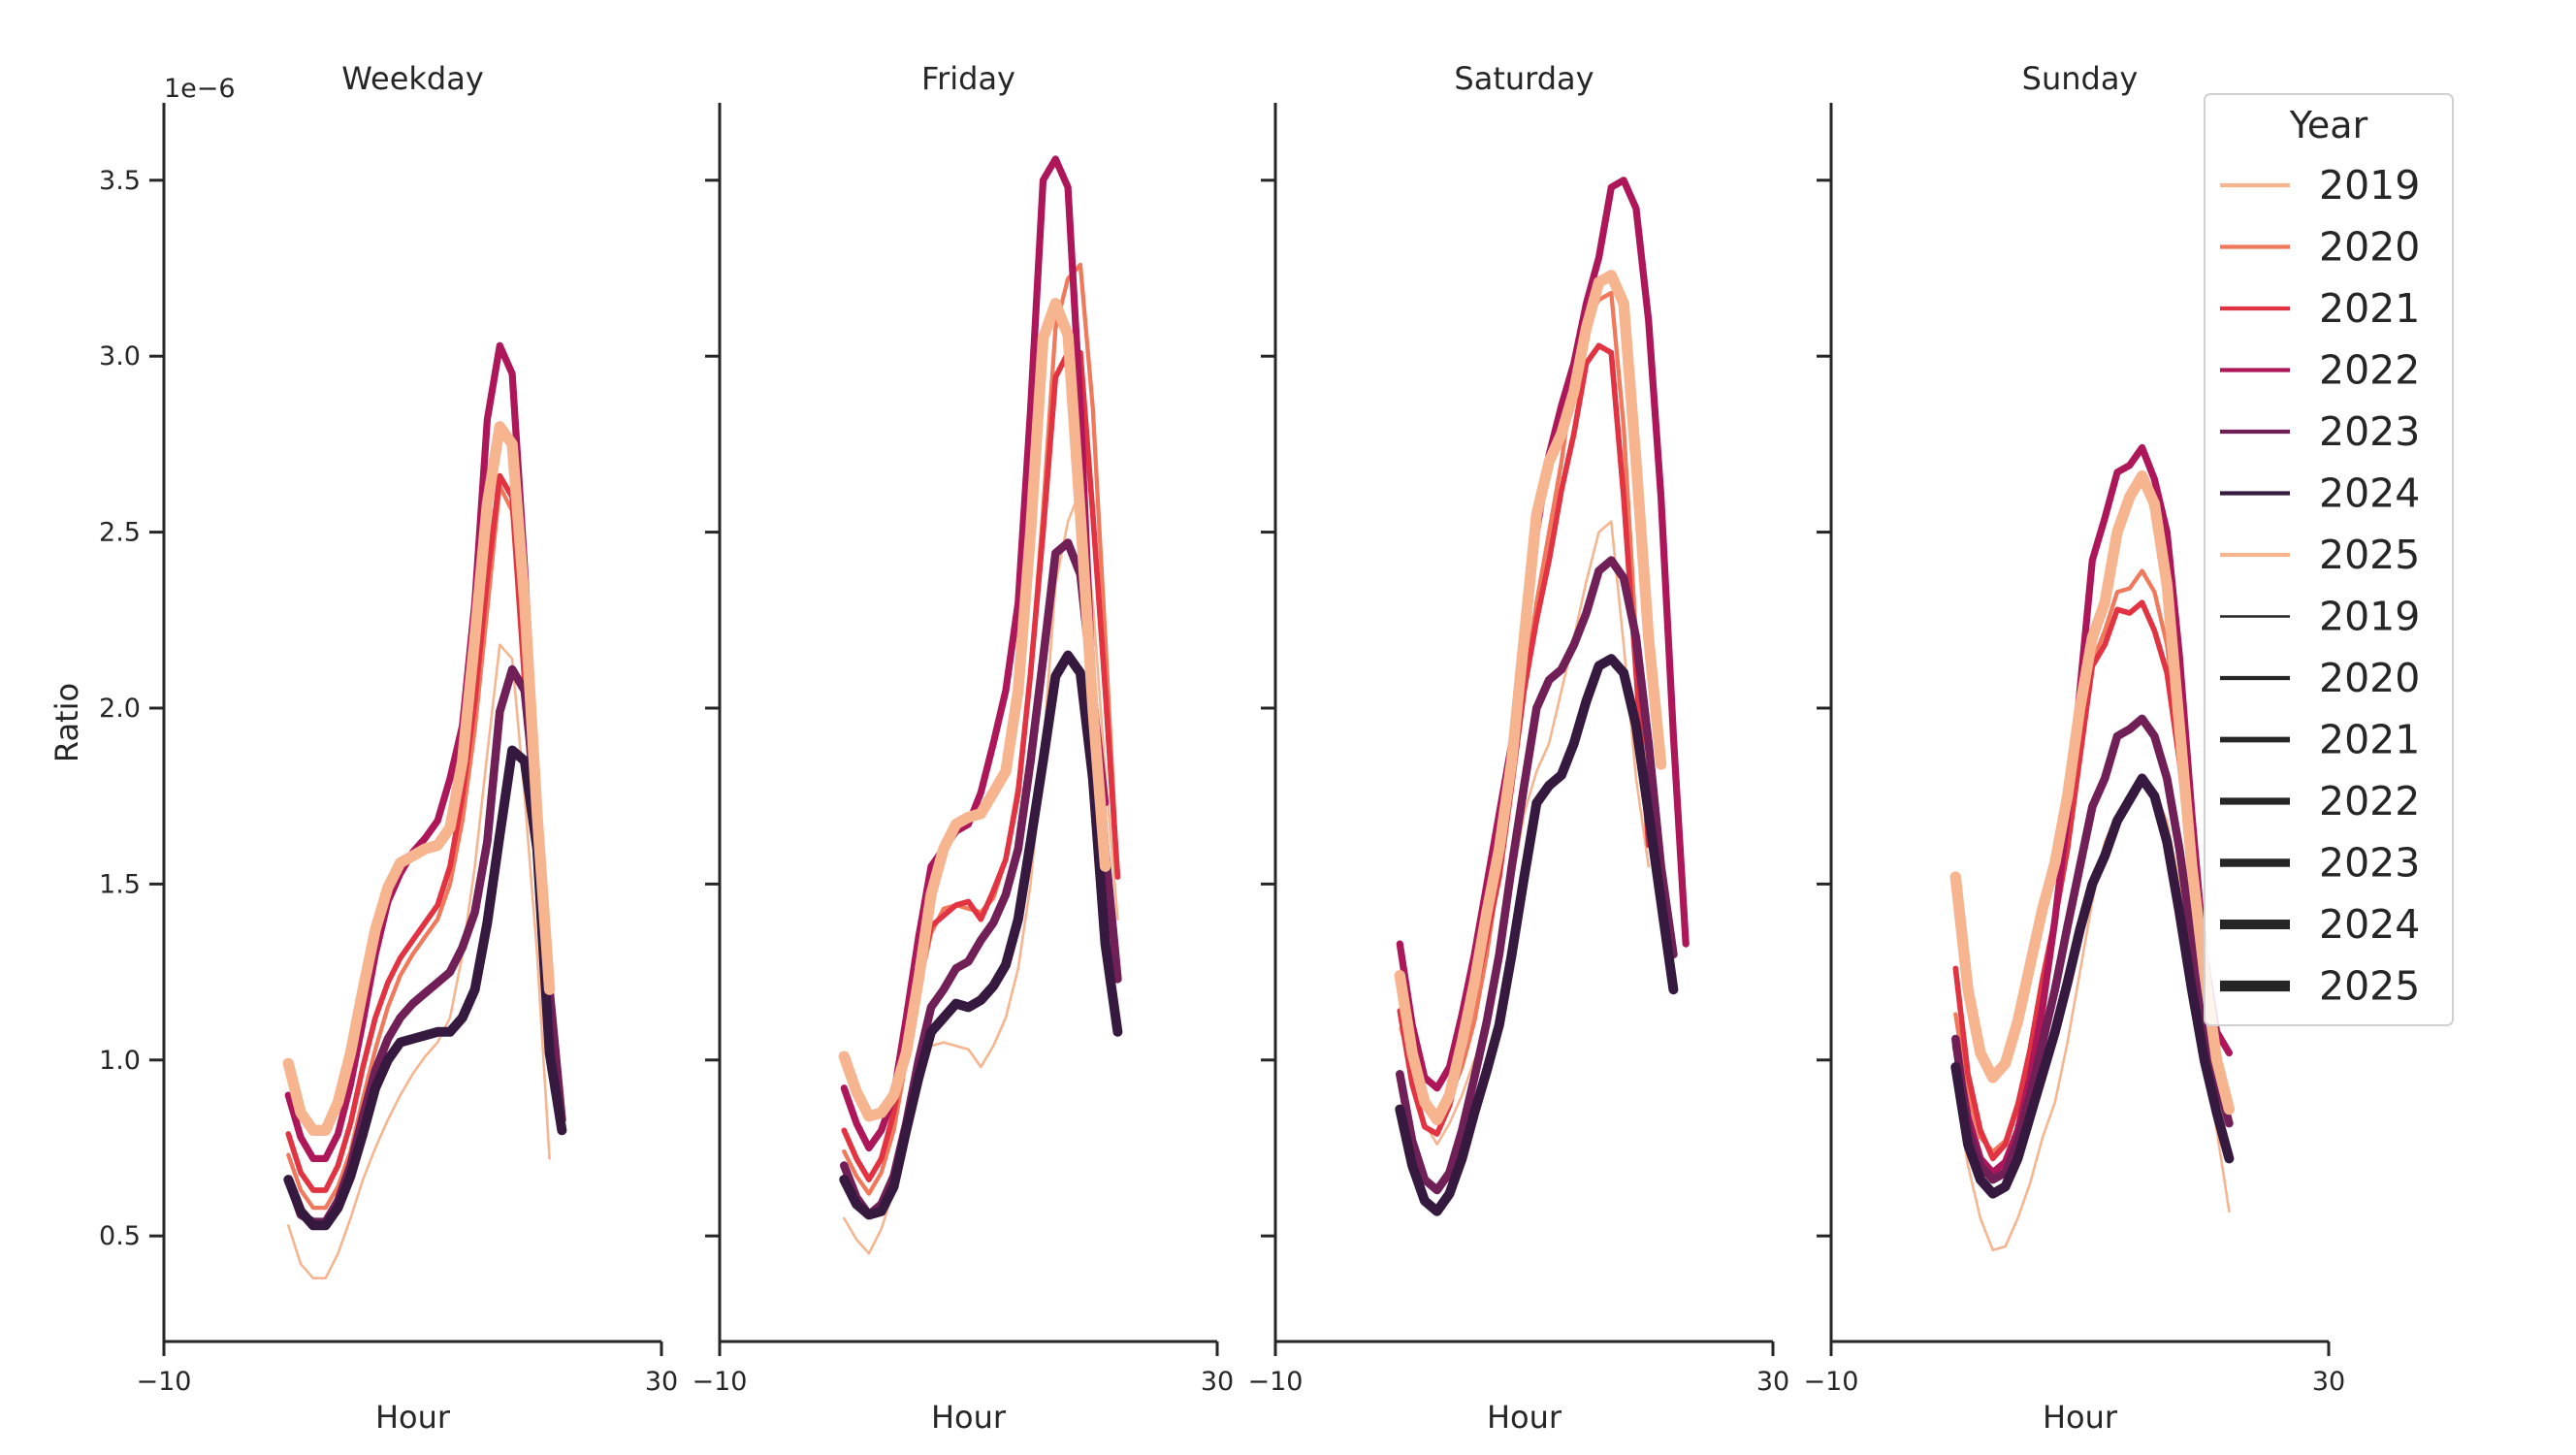  Describe the element at coordinates (66, 722) in the screenshot. I see `y-axis-label: Ratio` at that location.